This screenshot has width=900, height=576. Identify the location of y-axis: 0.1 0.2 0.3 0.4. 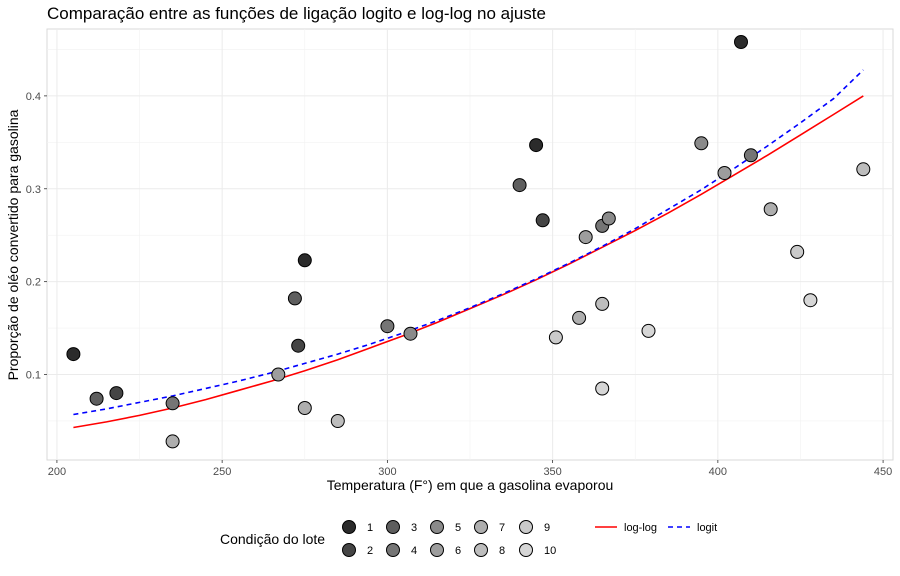
(36, 236).